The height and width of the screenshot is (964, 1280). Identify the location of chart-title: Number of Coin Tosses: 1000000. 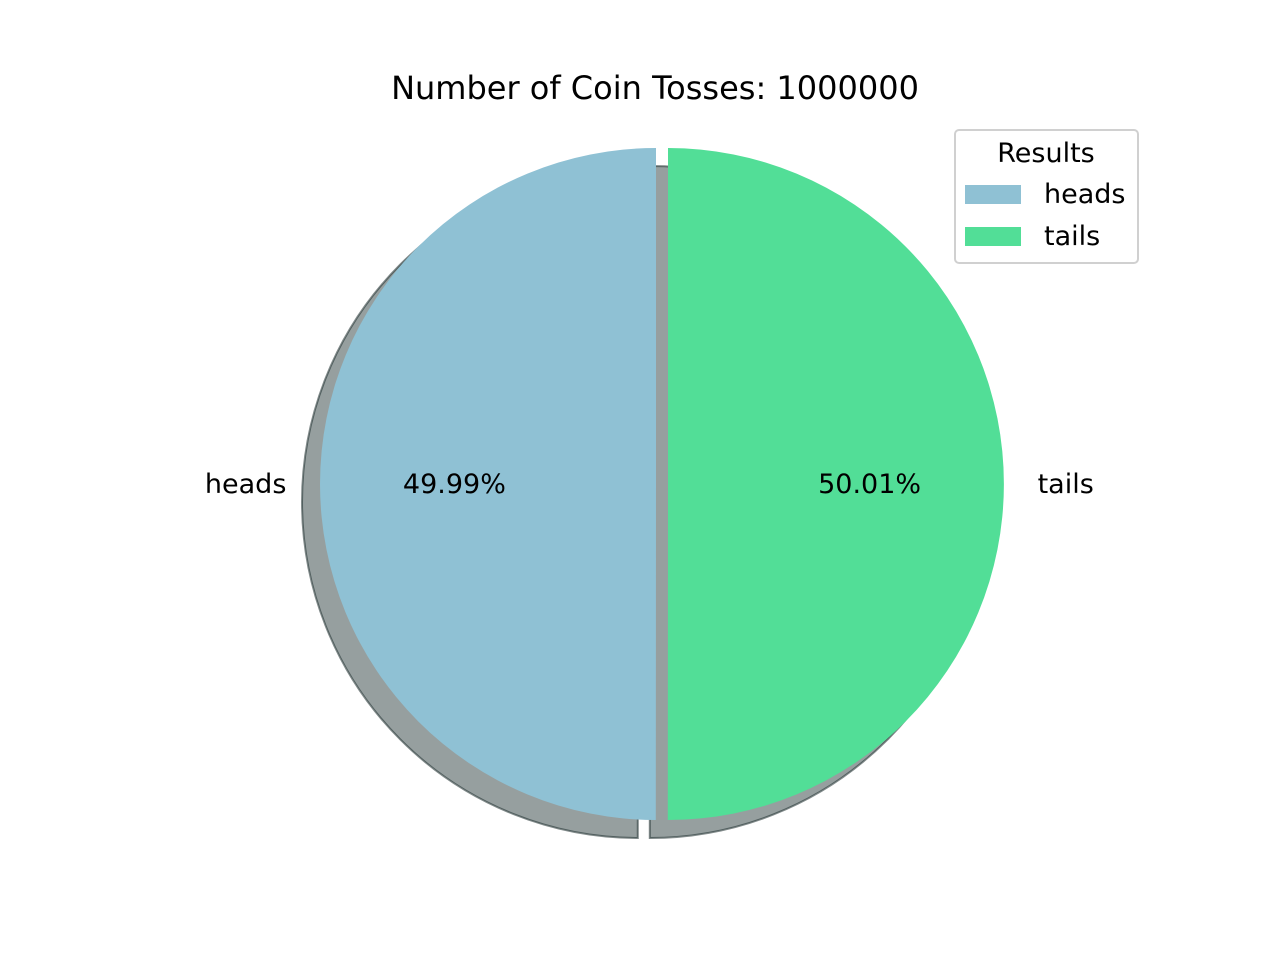
(655, 88).